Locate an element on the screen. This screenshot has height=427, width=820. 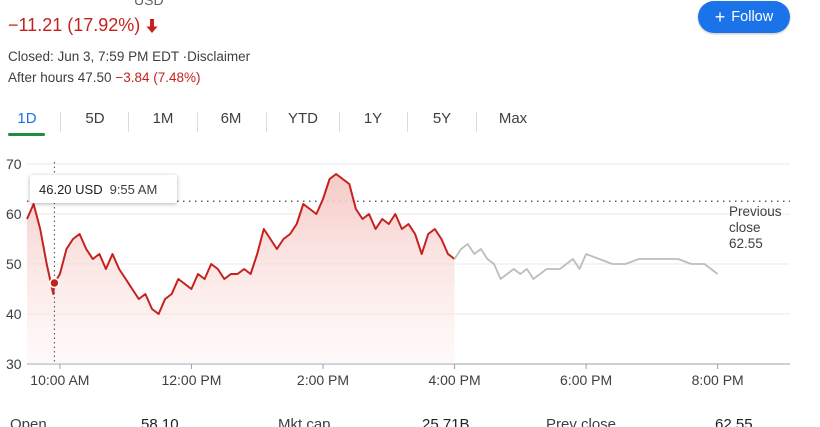
x-tick-label: 8:00 PM is located at coordinates (718, 380).